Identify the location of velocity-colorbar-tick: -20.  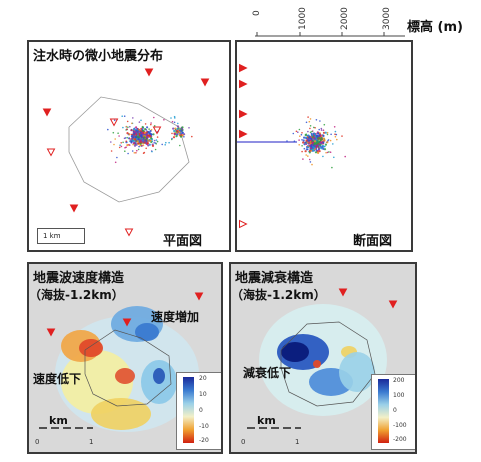
(204, 440).